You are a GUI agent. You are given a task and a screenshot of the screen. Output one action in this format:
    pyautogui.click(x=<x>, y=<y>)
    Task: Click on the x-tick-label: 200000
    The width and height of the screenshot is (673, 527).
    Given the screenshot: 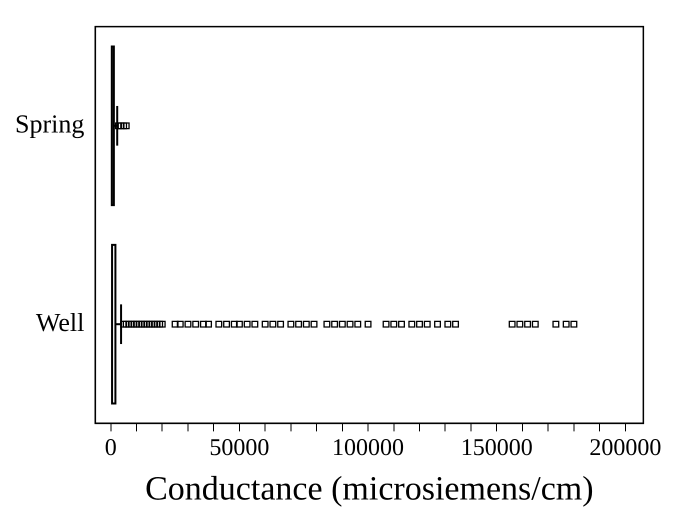 What is the action you would take?
    pyautogui.click(x=625, y=448)
    